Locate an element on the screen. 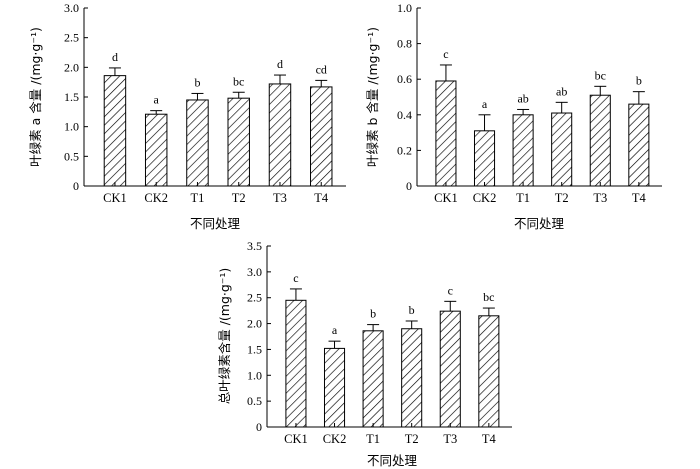  y-tick-label: 0.6 is located at coordinates (404, 79).